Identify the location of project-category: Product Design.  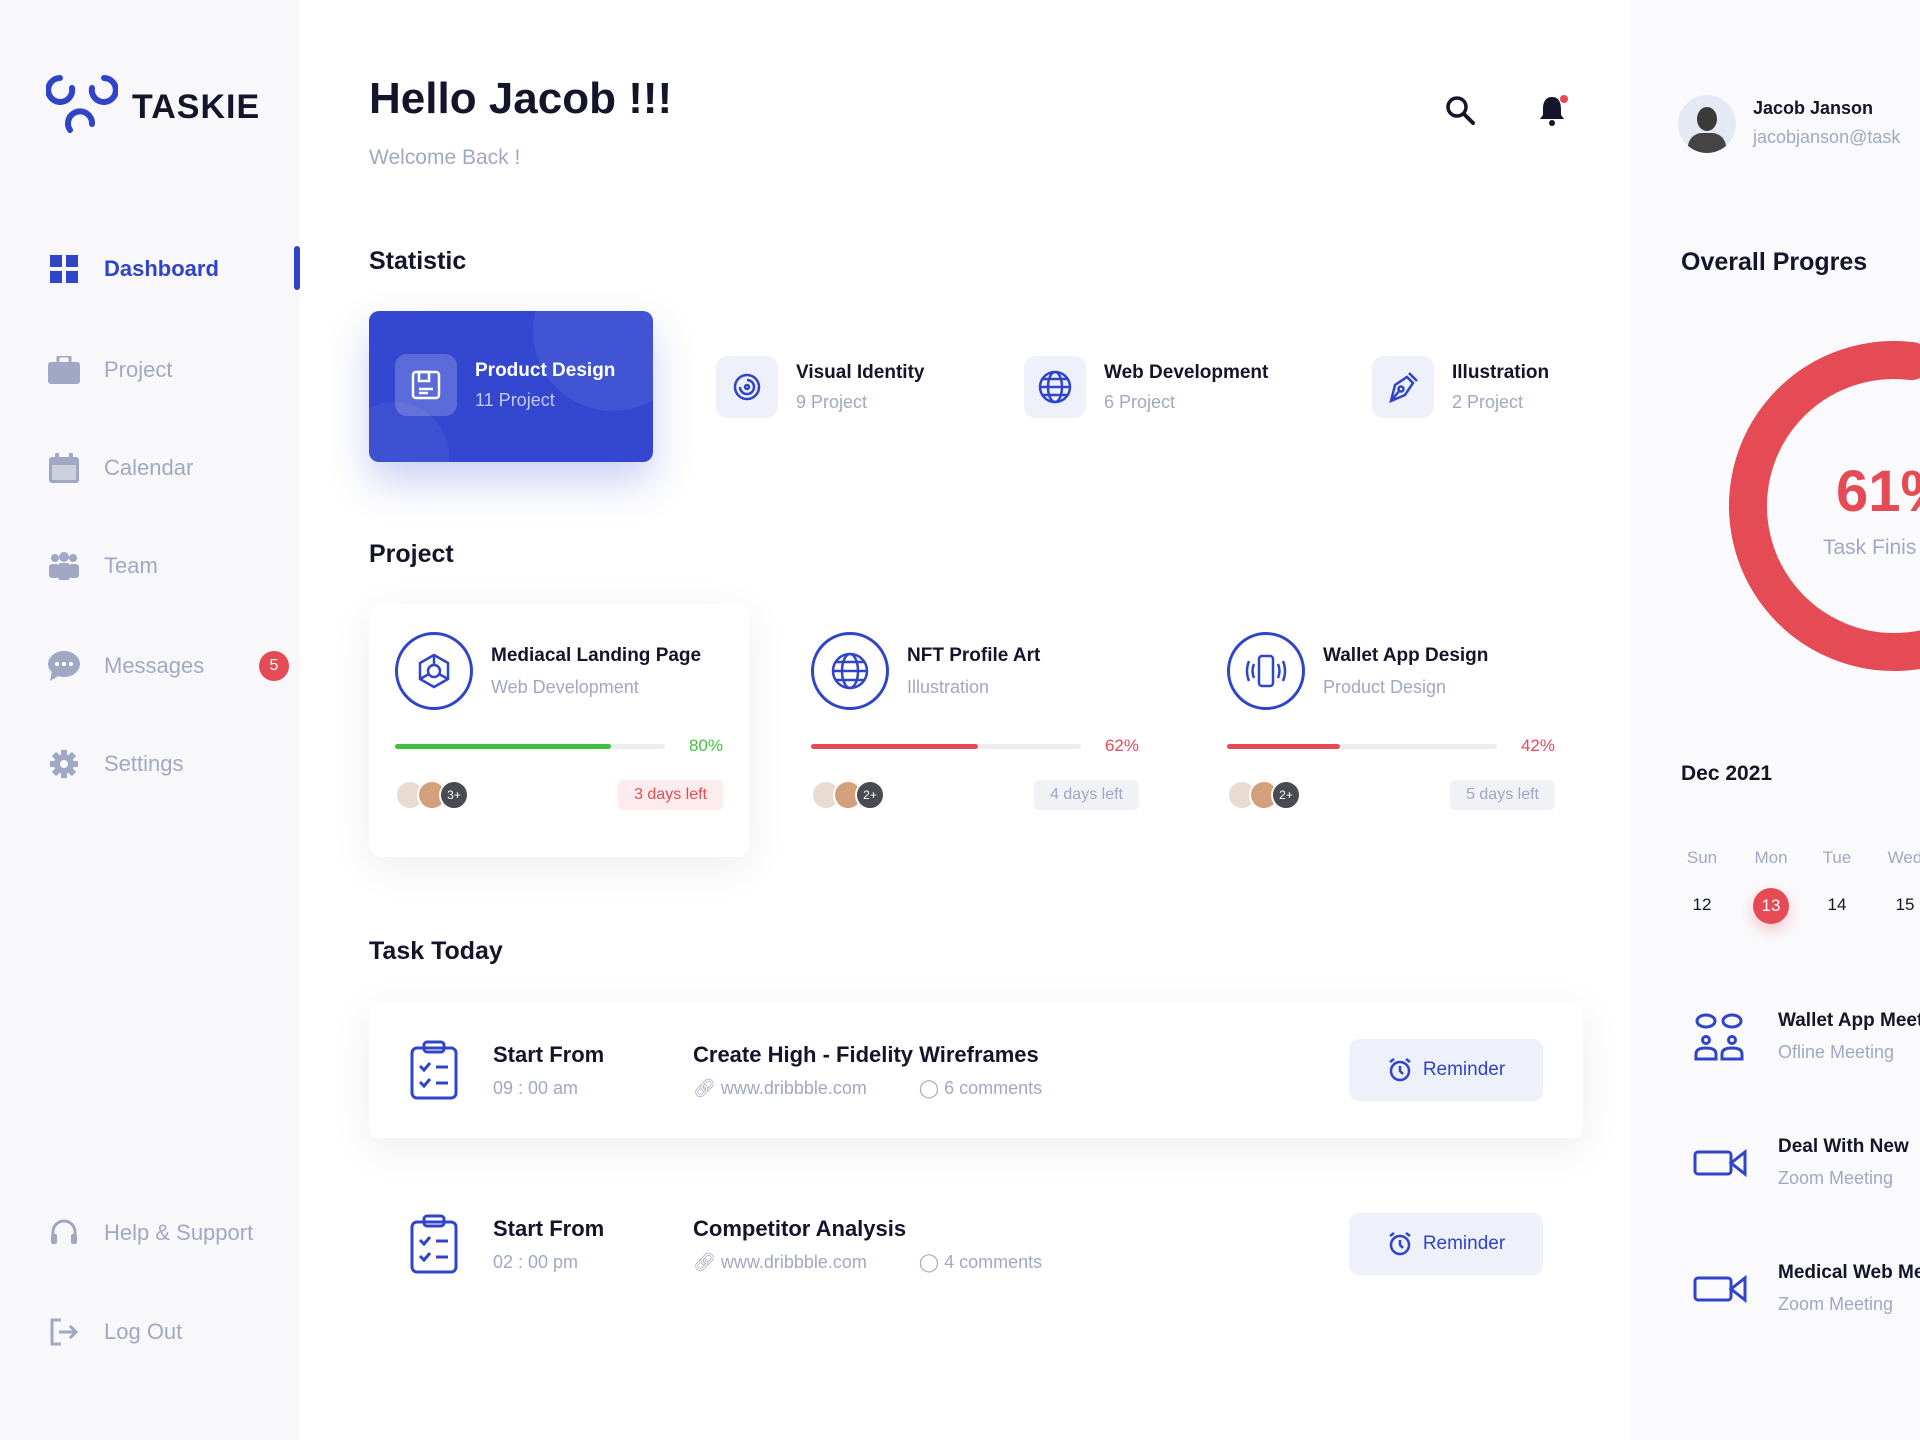
(1385, 686).